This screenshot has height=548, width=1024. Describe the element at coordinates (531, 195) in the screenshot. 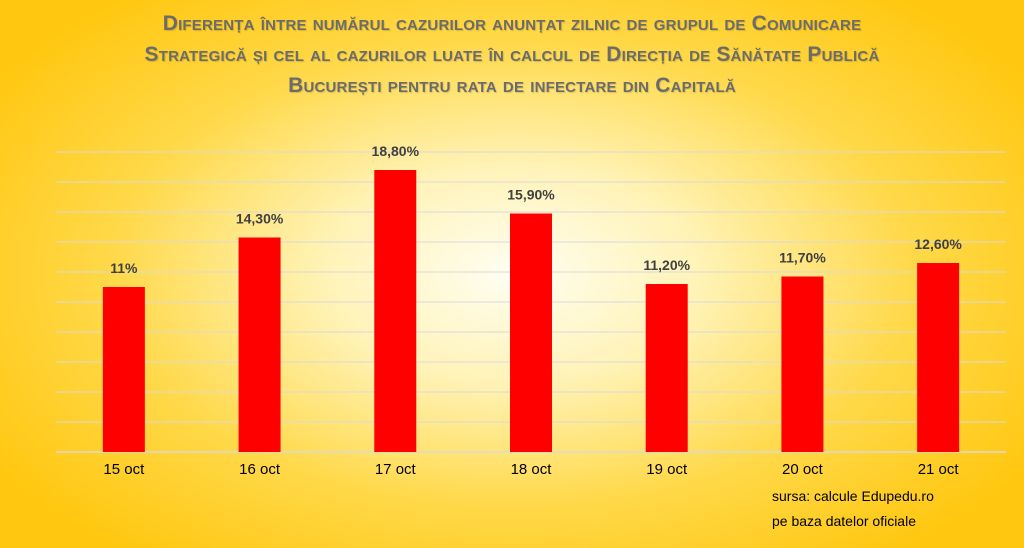

I see `data-label: 15,90%` at that location.